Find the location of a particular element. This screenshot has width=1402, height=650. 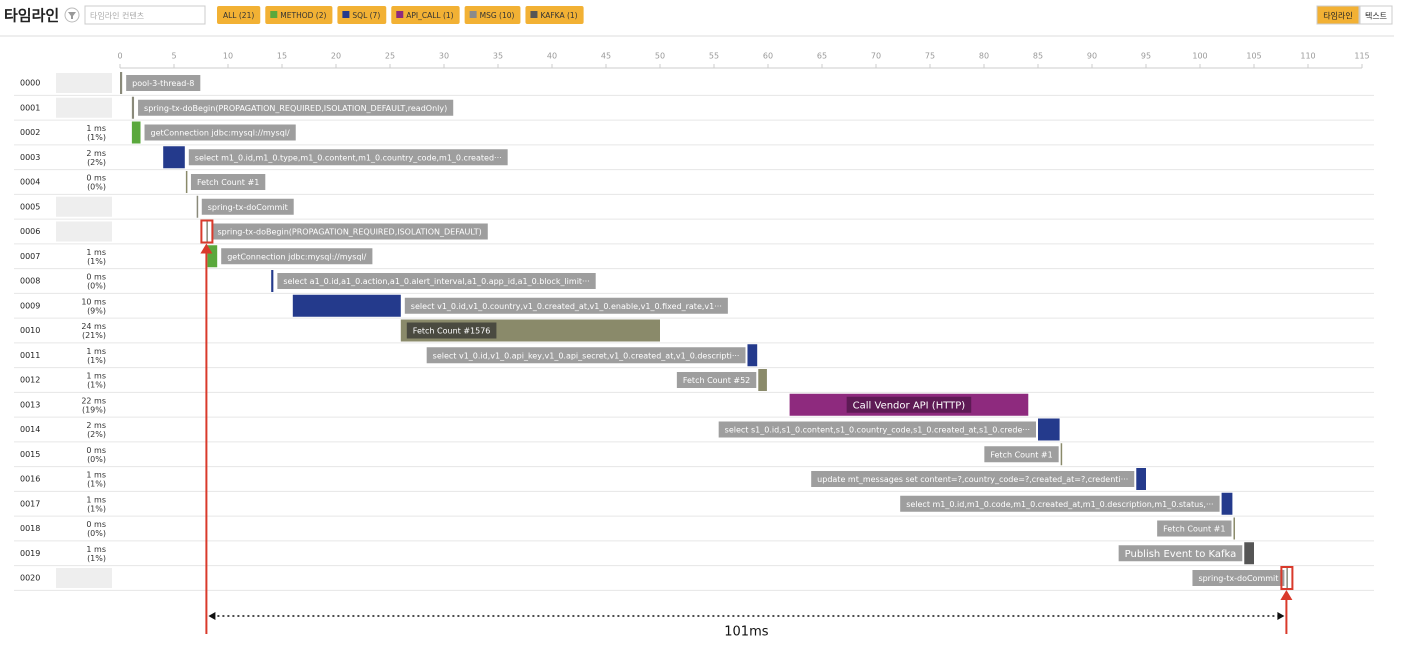

x-tick-label: 0 is located at coordinates (119, 56).